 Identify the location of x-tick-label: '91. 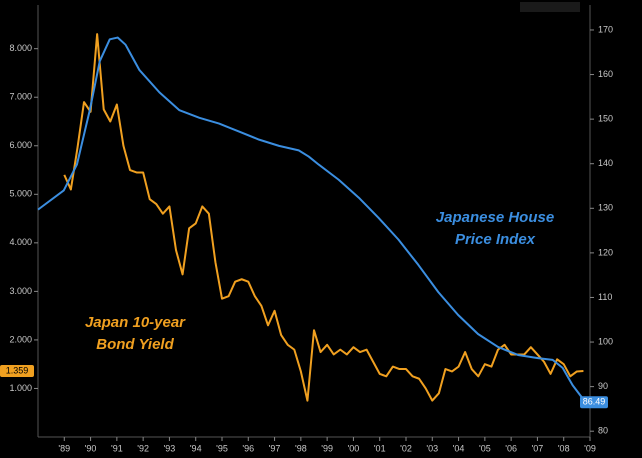
(117, 448).